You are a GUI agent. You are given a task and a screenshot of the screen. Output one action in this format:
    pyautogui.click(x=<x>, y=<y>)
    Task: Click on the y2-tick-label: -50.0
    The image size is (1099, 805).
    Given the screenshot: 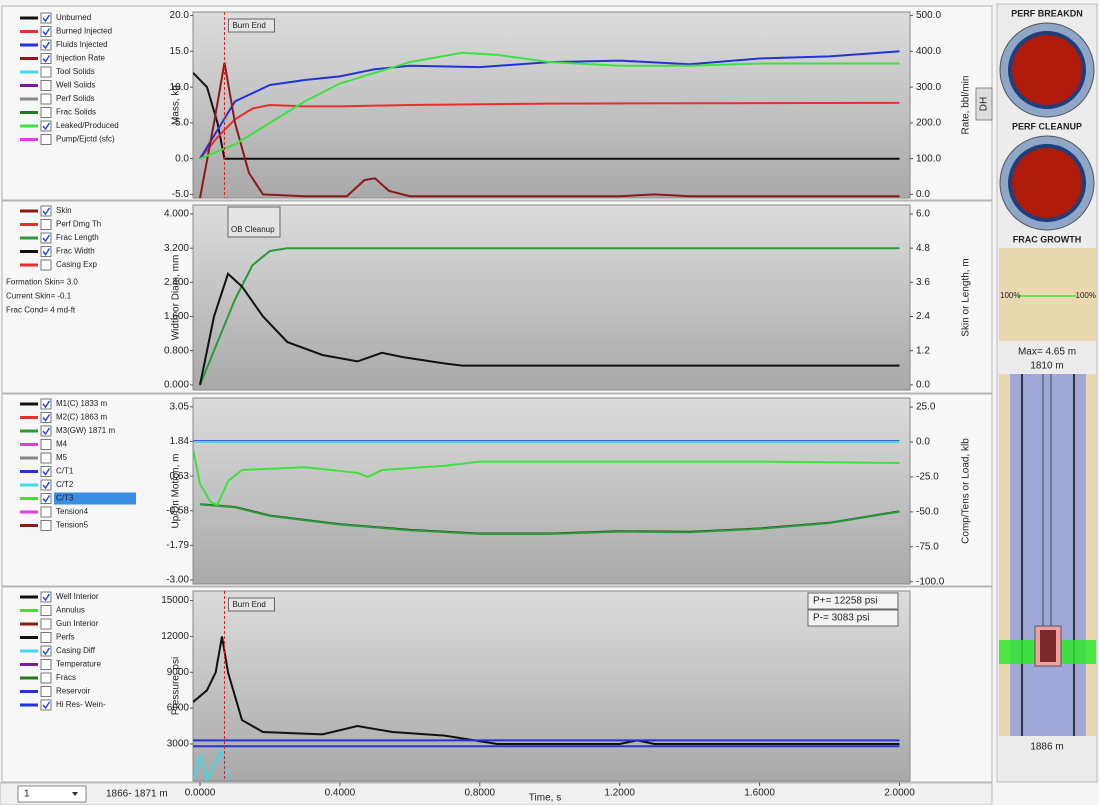 What is the action you would take?
    pyautogui.click(x=927, y=512)
    